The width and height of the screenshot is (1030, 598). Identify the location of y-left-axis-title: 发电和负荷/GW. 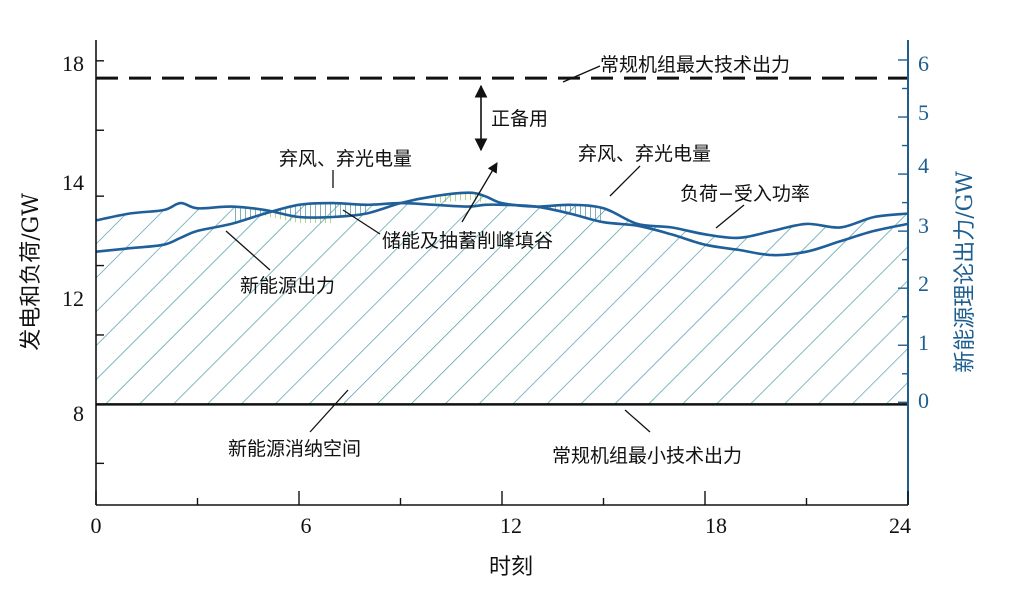
(31, 272).